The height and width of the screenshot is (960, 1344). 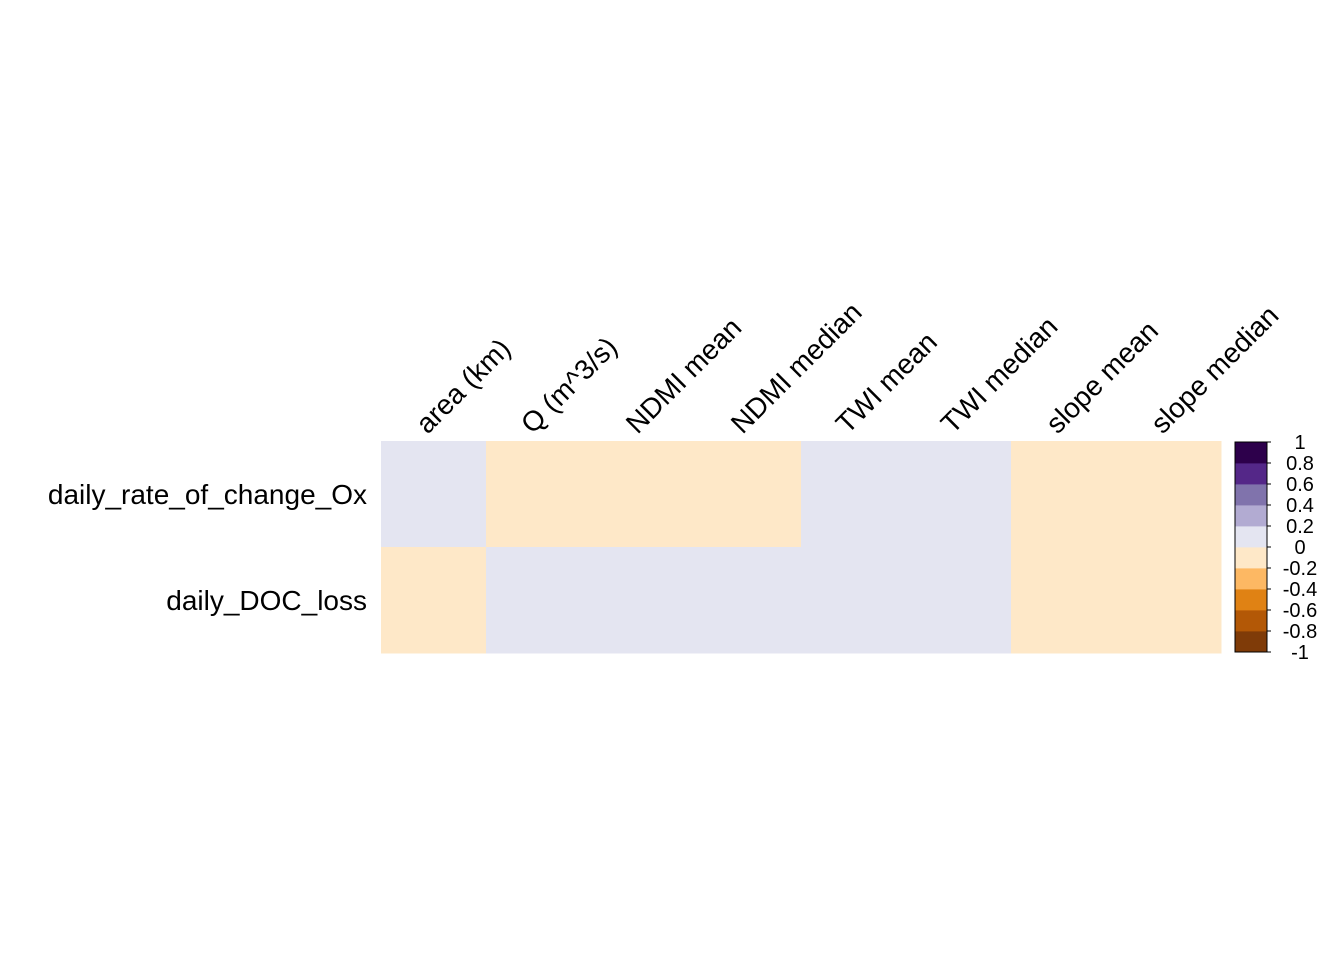 I want to click on heatmap-cells, so click(x=801, y=547).